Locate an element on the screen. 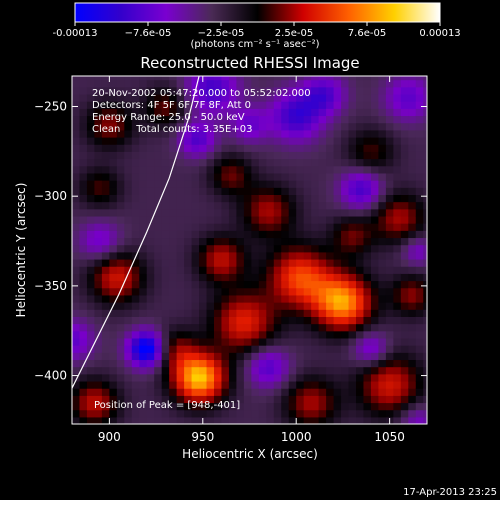 Image resolution: width=500 pixels, height=505 pixels. y-tick-label: −250 is located at coordinates (50, 106).